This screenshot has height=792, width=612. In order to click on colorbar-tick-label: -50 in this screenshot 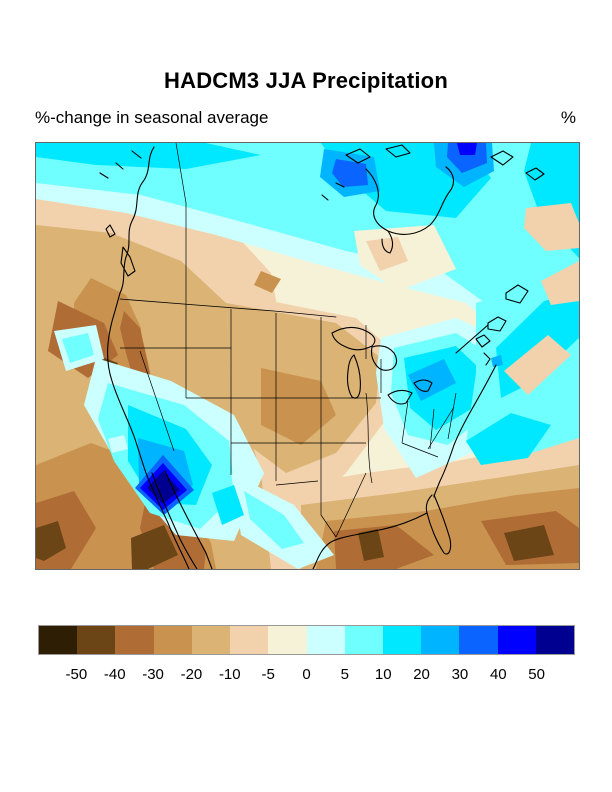, I will do `click(76, 674)`.